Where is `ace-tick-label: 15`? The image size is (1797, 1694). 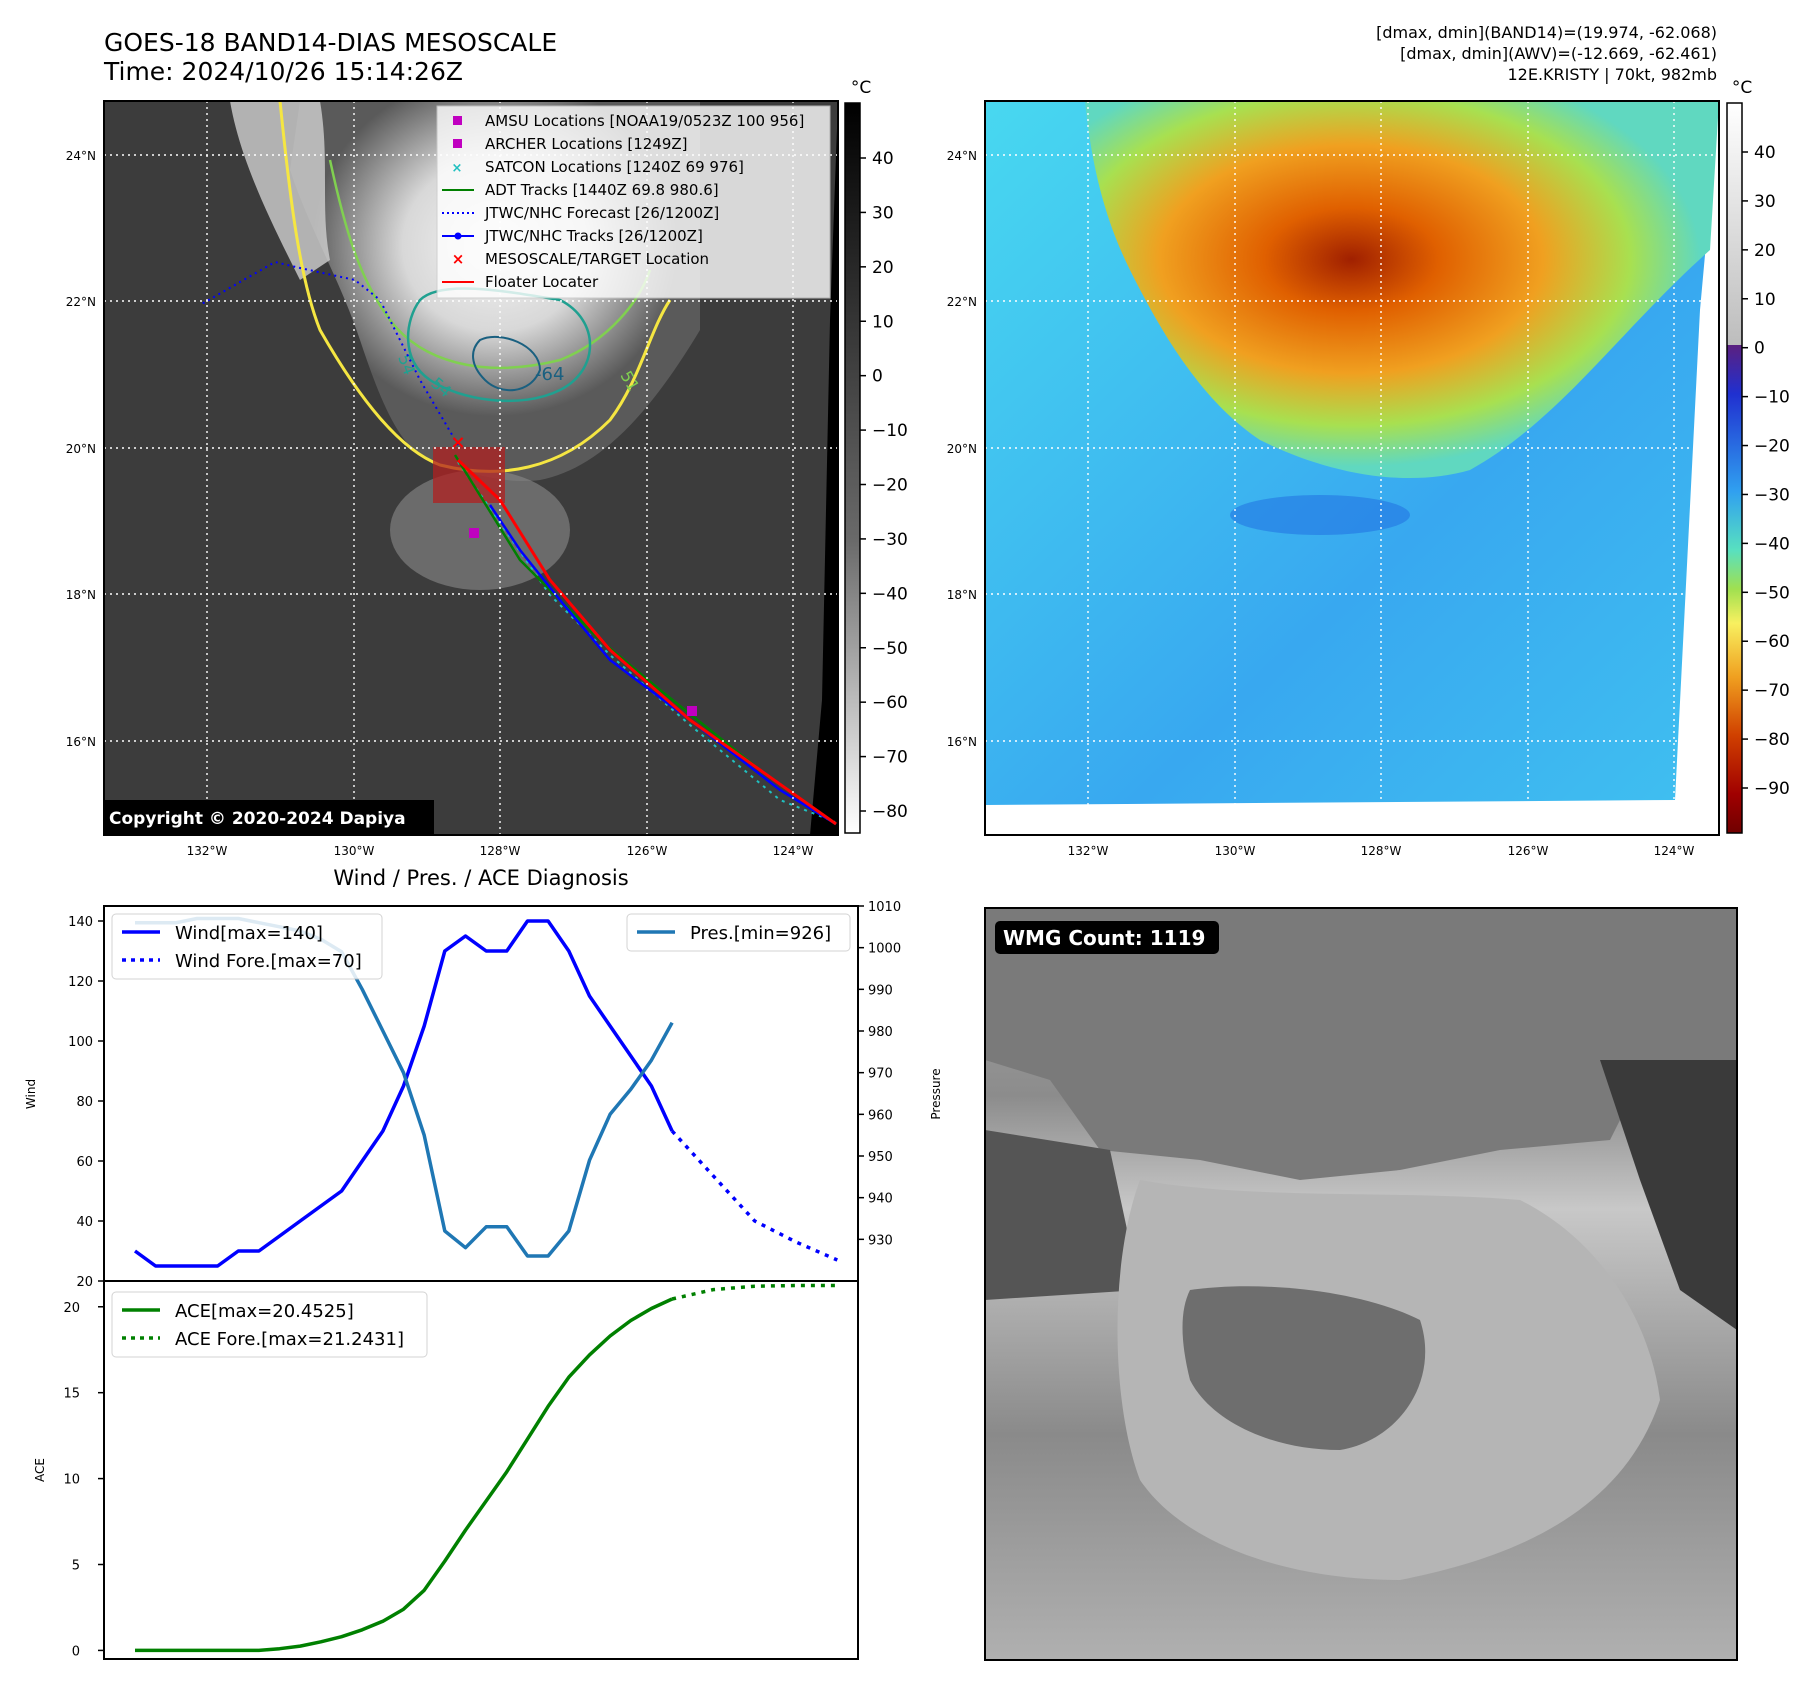
ace-tick-label: 15 is located at coordinates (71, 1394).